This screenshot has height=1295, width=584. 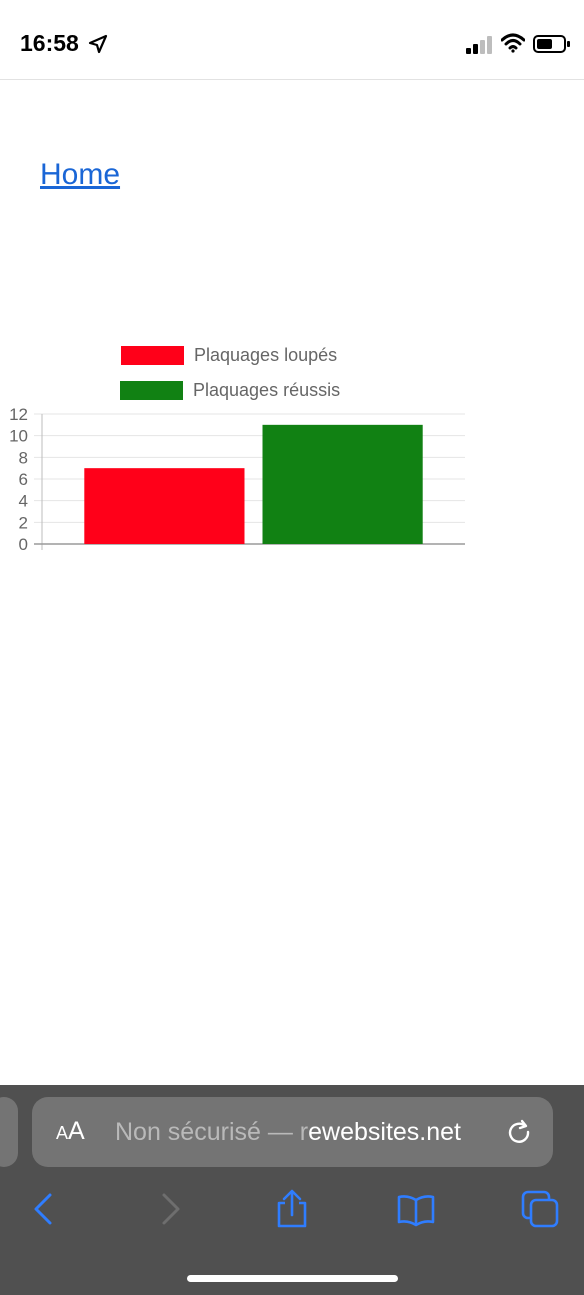 I want to click on cellular-signal-icon, so click(x=479, y=45).